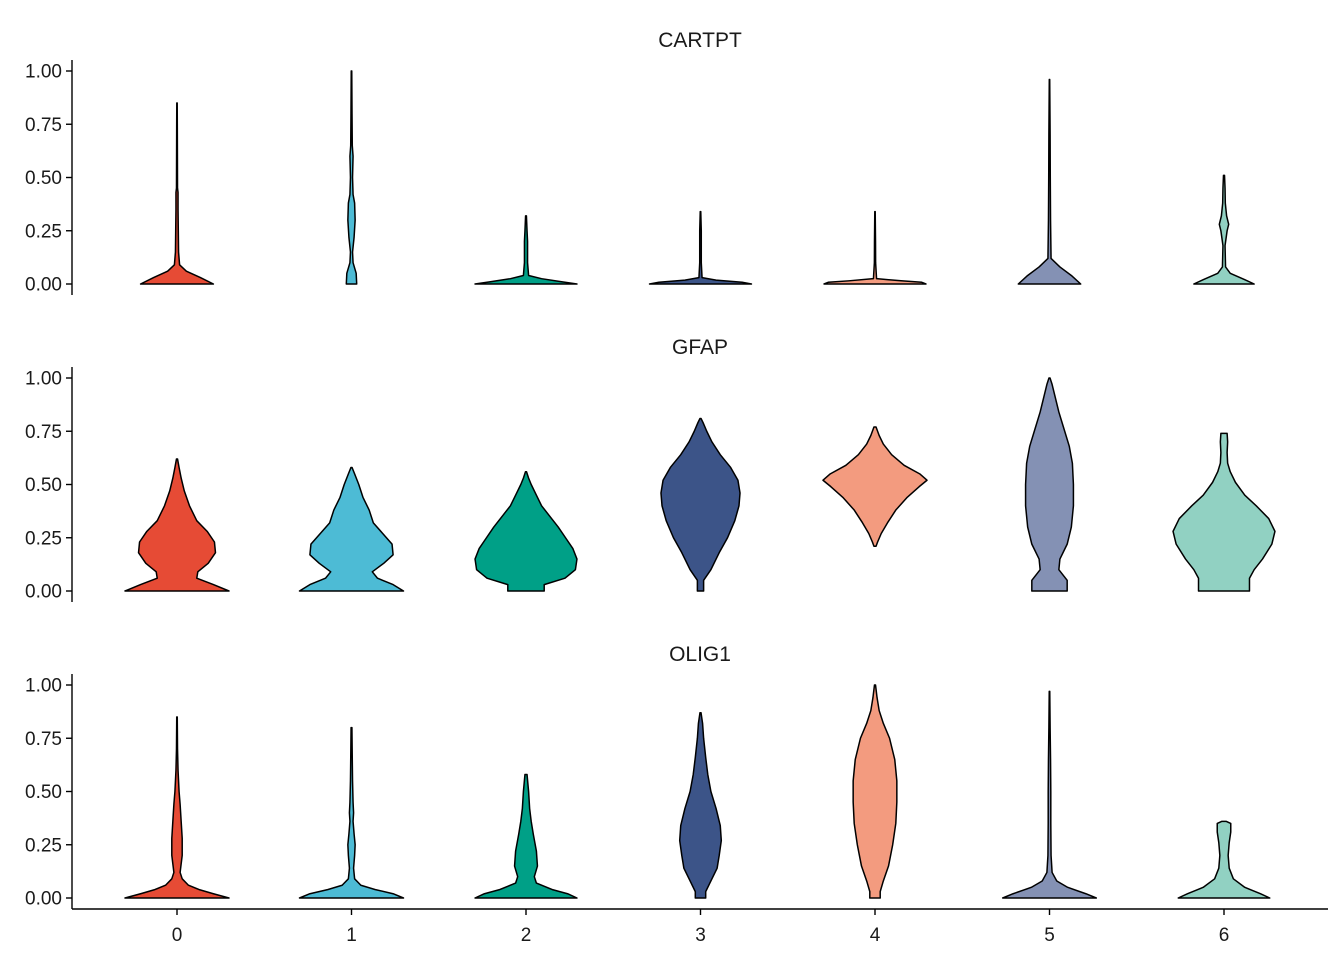  I want to click on x-tick-label: 1, so click(351, 935).